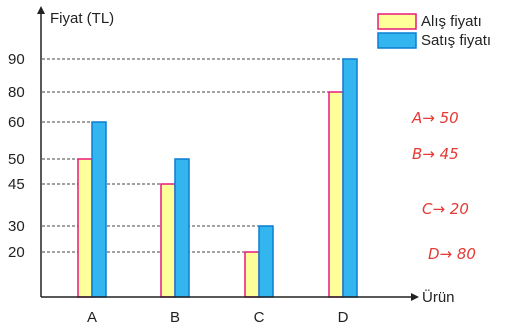 Image resolution: width=509 pixels, height=325 pixels. What do you see at coordinates (16, 252) in the screenshot?
I see `y-tick-label: 20` at bounding box center [16, 252].